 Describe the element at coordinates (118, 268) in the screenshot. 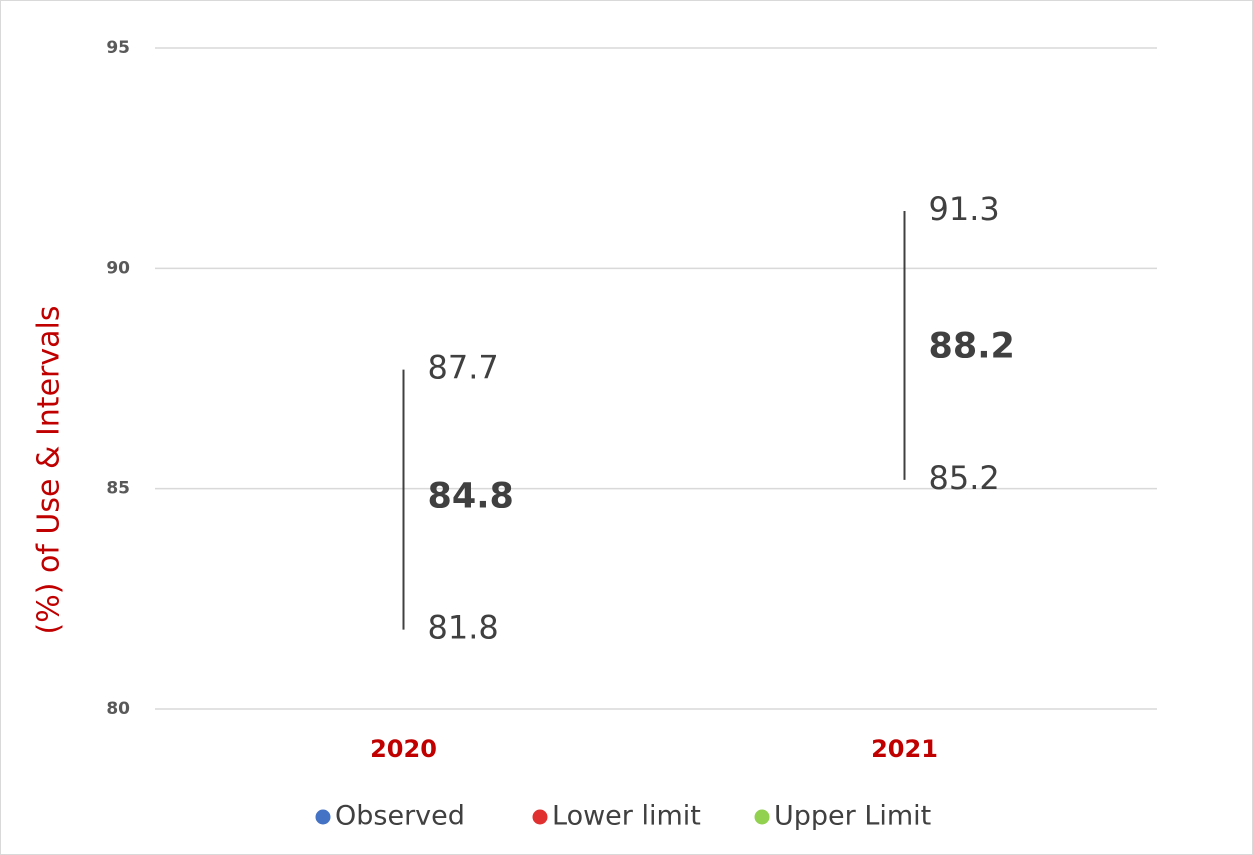

I see `y-tick-label: 90` at that location.